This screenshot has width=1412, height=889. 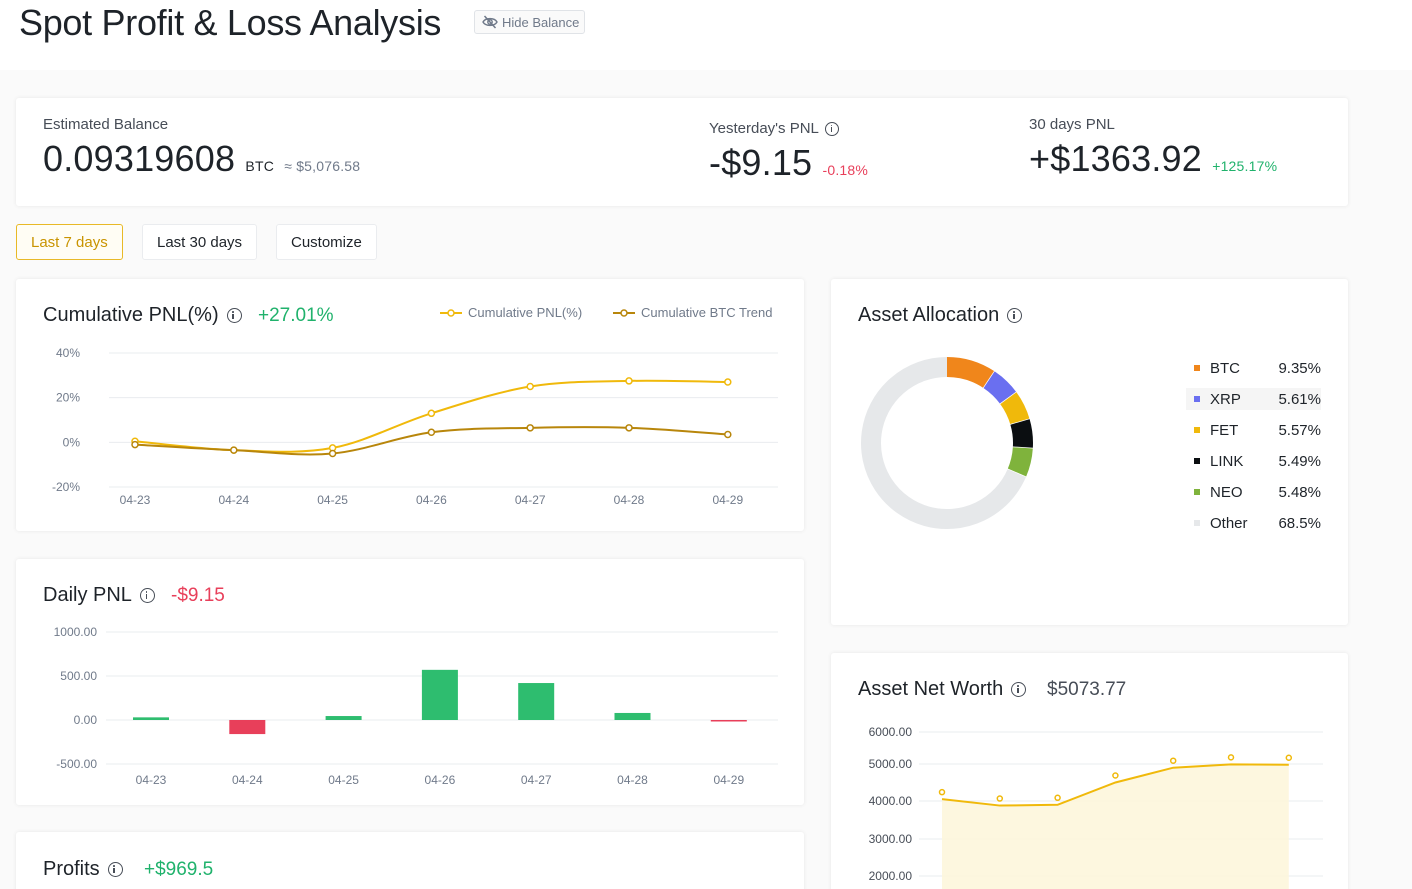 I want to click on daily-pnl-title-text: Daily PNL, so click(x=87, y=595).